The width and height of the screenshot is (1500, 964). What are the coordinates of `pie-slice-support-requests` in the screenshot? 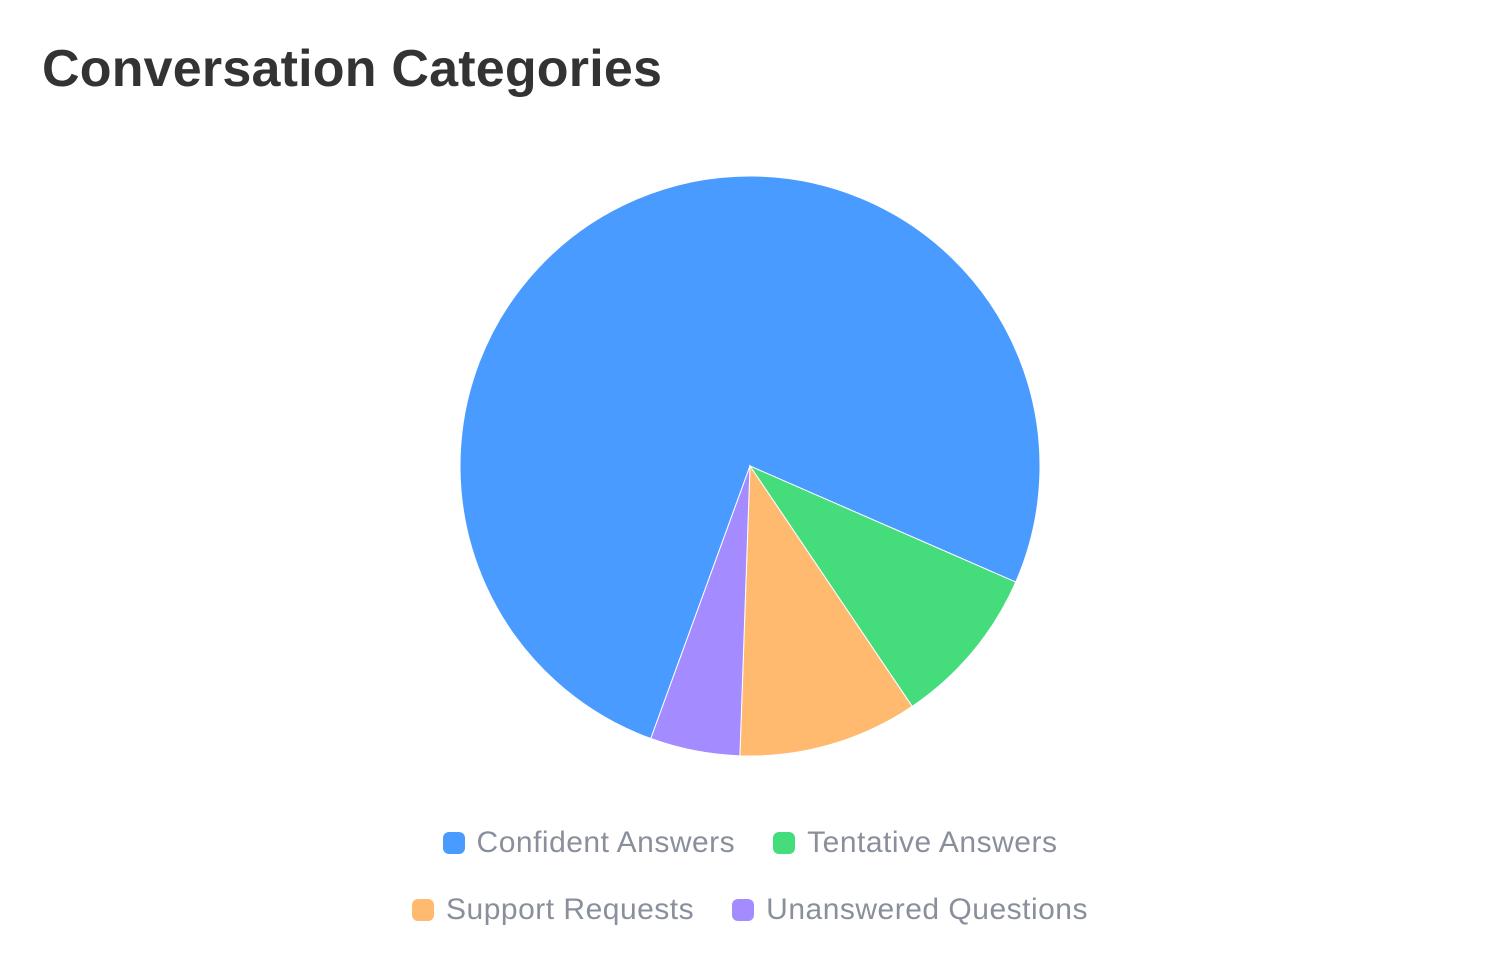 It's located at (826, 610).